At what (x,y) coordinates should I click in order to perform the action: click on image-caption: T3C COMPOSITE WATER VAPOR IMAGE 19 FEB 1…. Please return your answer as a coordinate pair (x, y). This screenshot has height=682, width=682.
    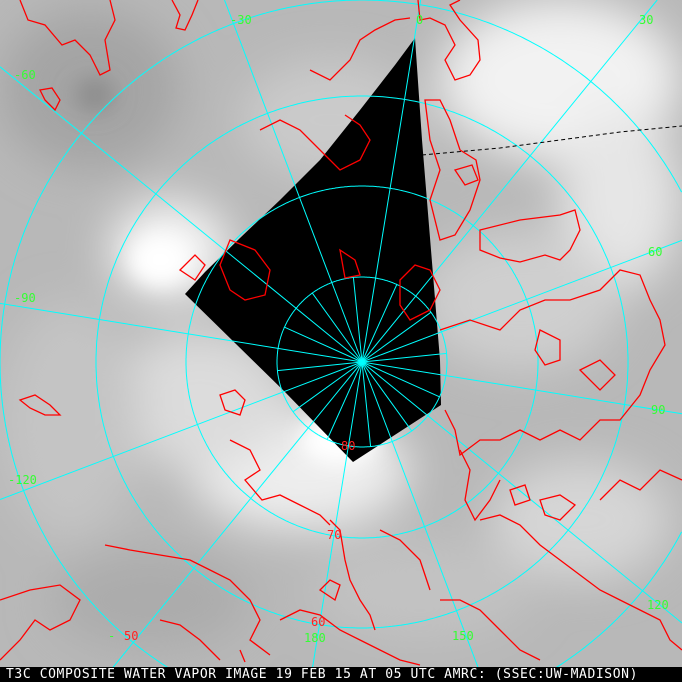
    Looking at the image, I should click on (341, 674).